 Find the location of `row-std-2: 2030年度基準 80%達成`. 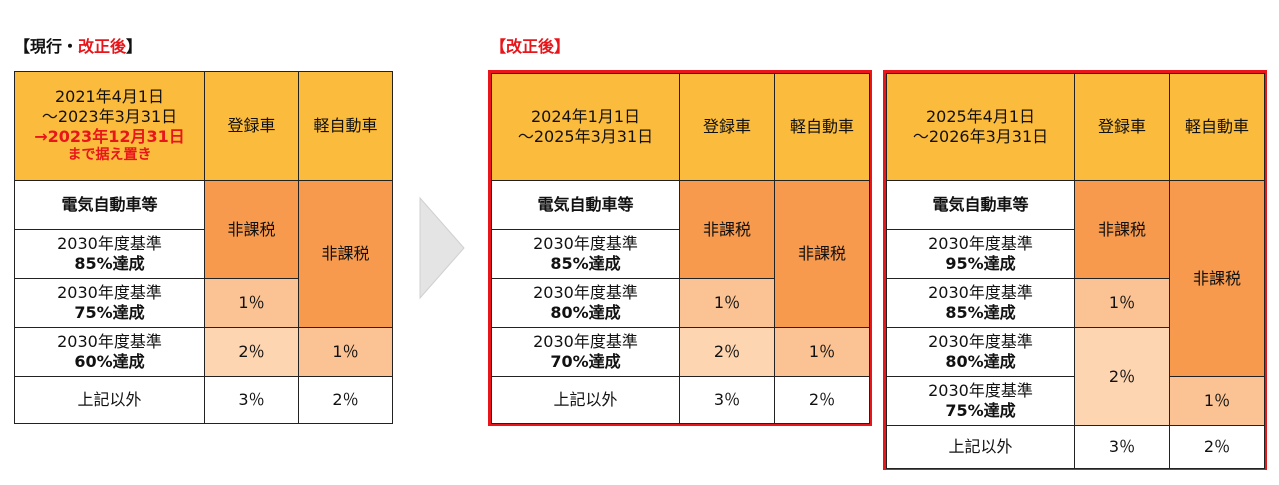

row-std-2: 2030年度基準 80%達成 is located at coordinates (585, 303).